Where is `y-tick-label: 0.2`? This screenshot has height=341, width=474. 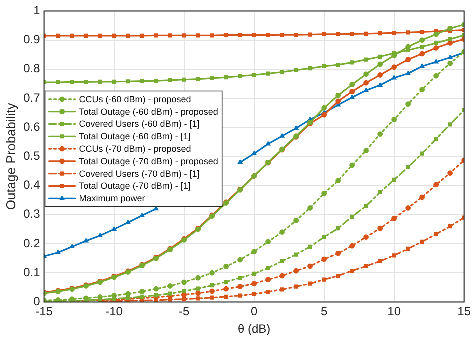
y-tick-label: 0.2 is located at coordinates (32, 243).